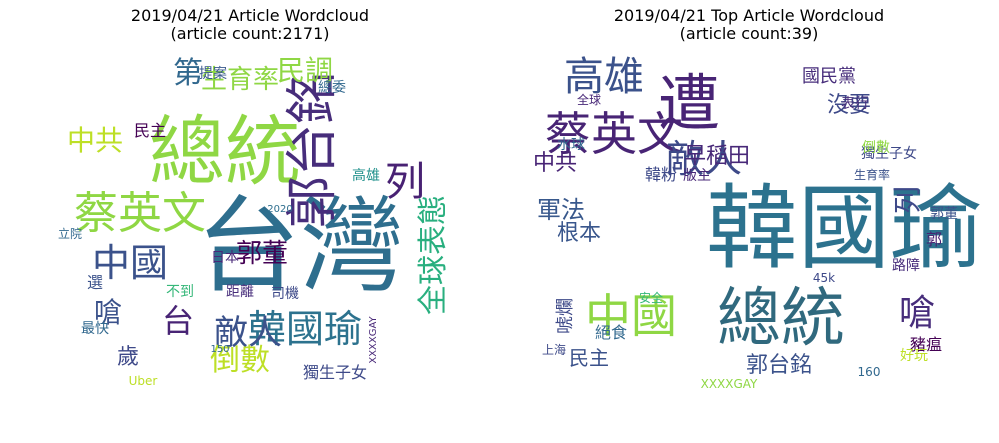 The width and height of the screenshot is (999, 443). What do you see at coordinates (300, 246) in the screenshot?
I see `word: 台灣` at bounding box center [300, 246].